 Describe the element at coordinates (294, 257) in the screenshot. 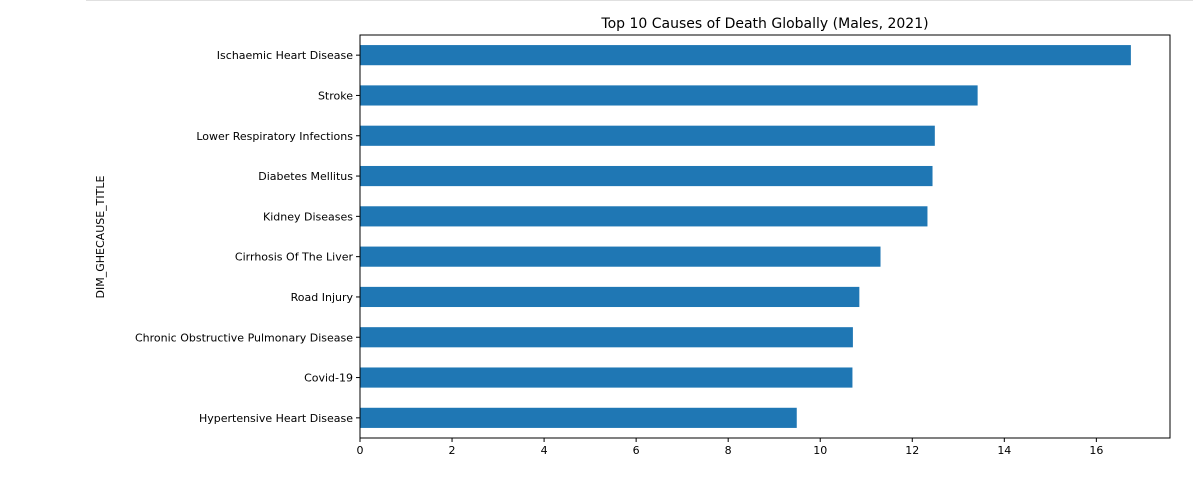

I see `y-tick-label: Cirrhosis Of The Liver` at that location.